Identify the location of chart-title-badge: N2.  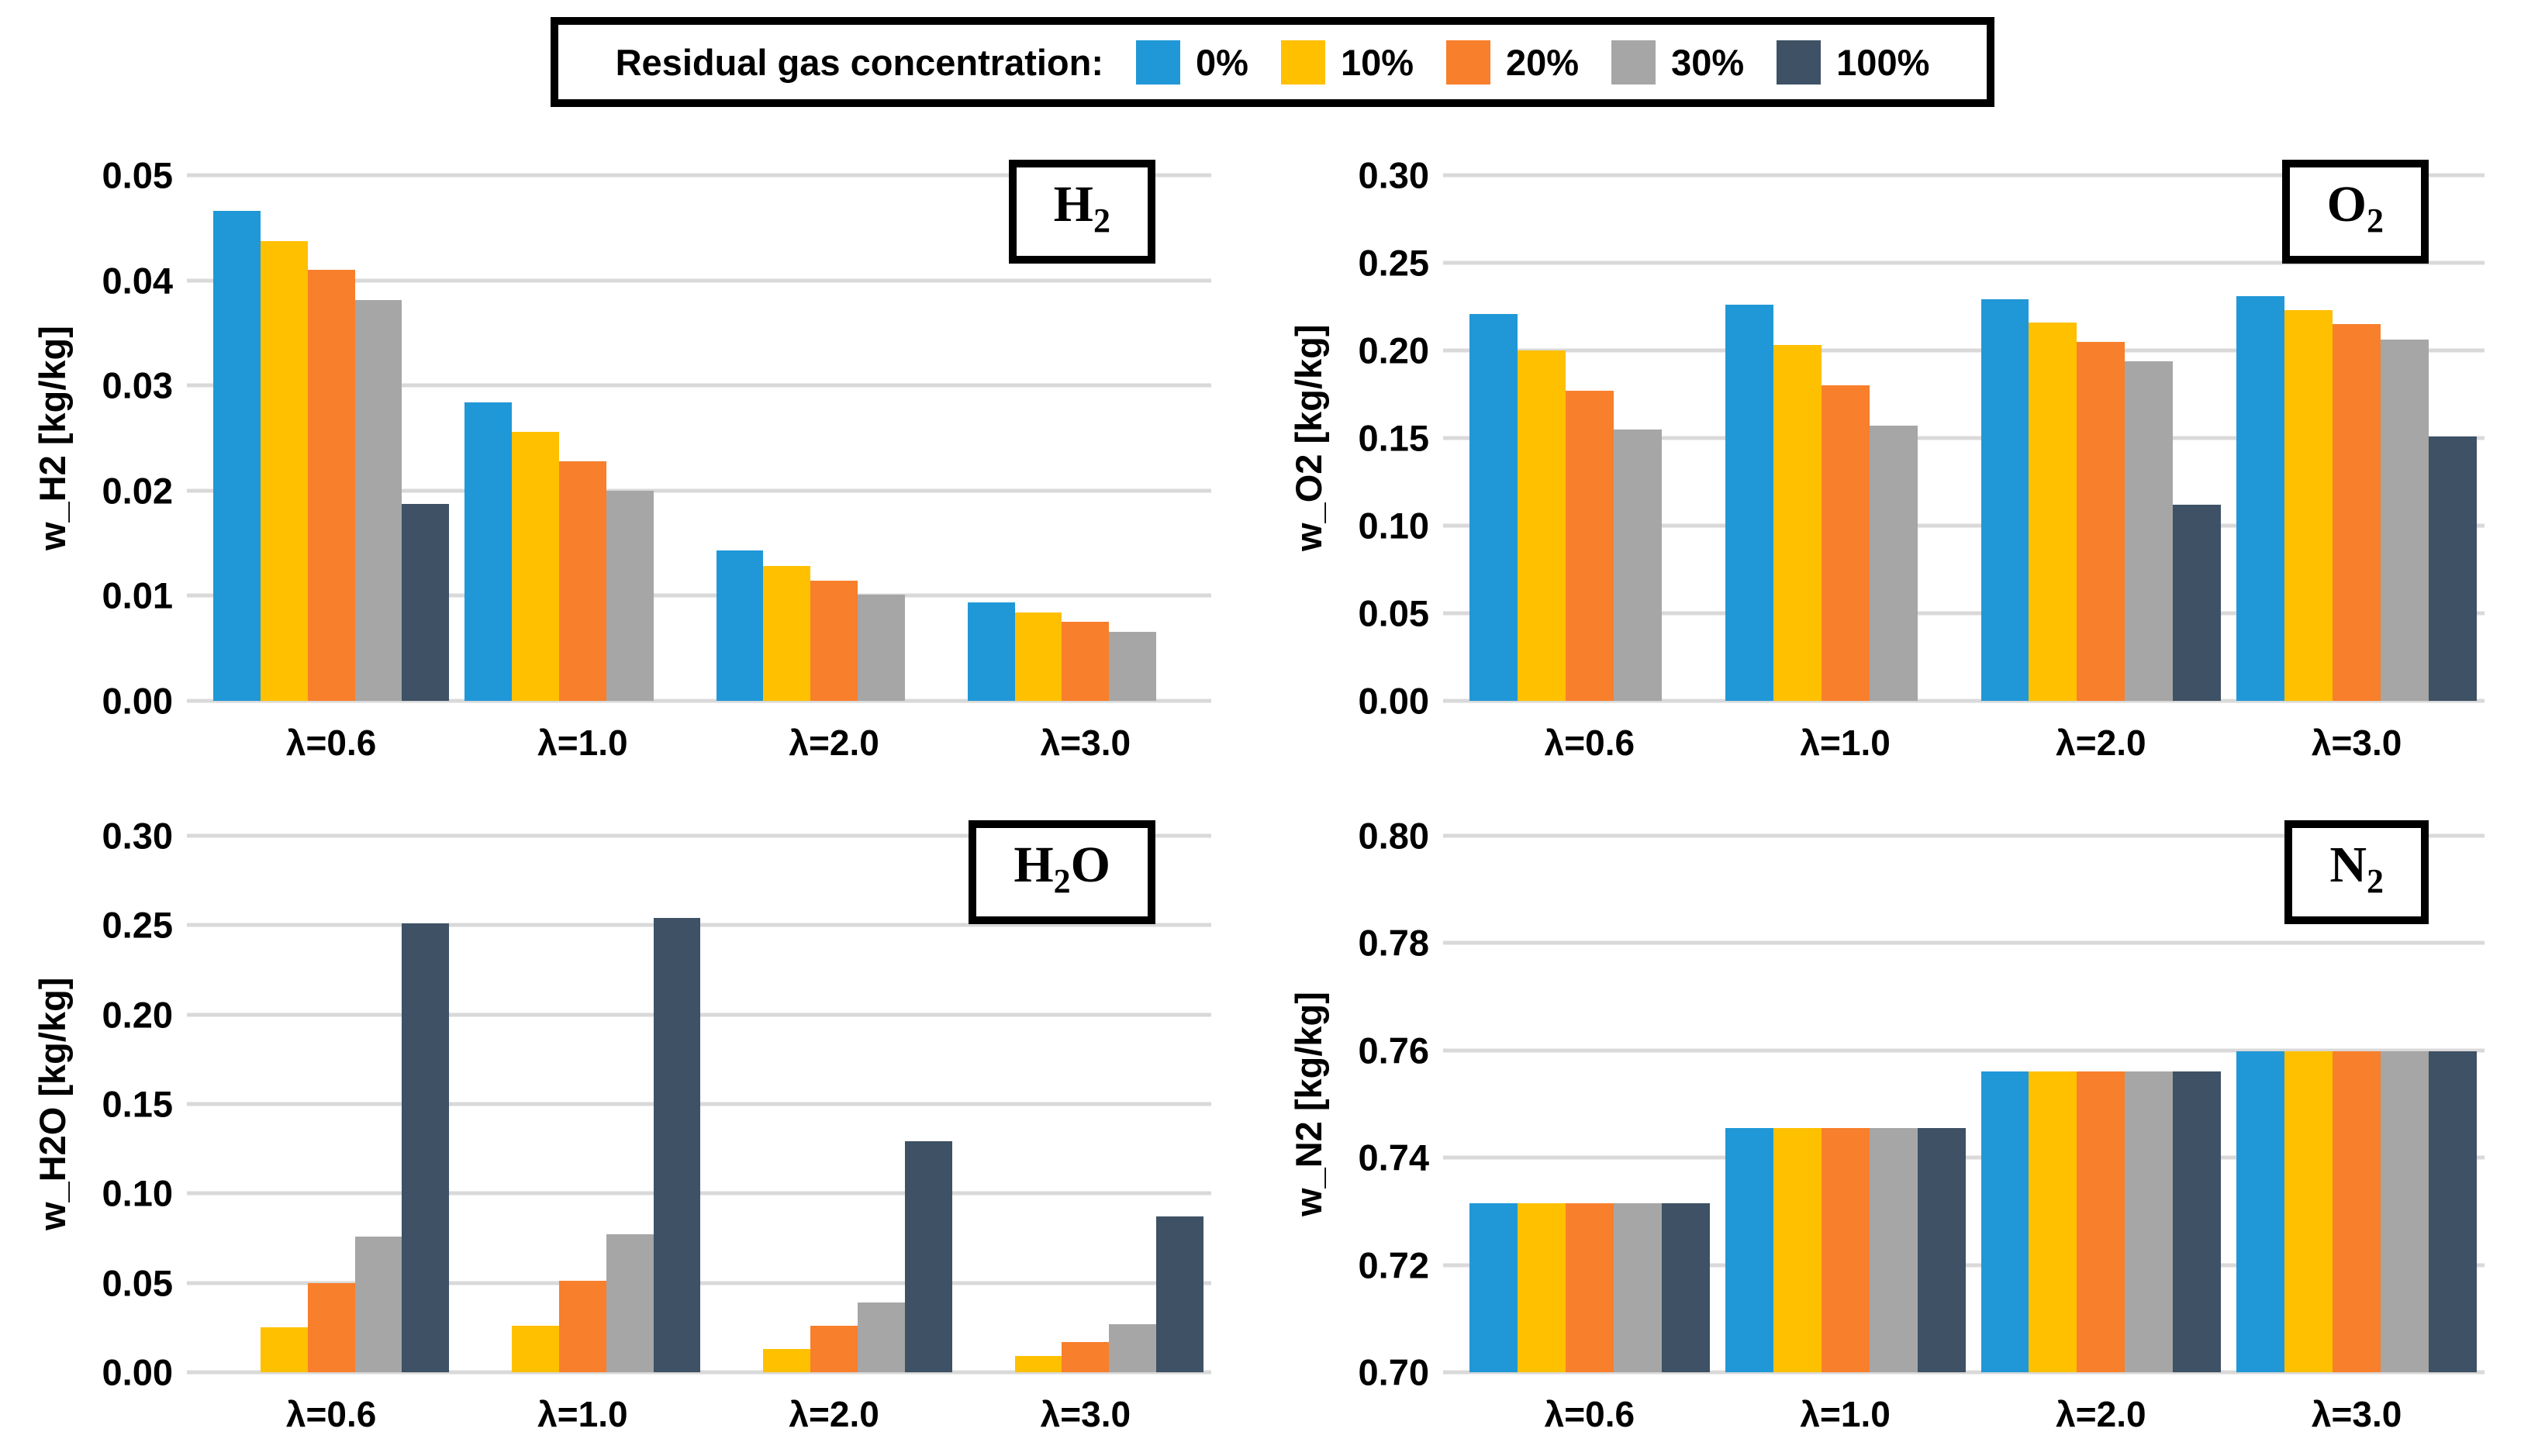
(2356, 872).